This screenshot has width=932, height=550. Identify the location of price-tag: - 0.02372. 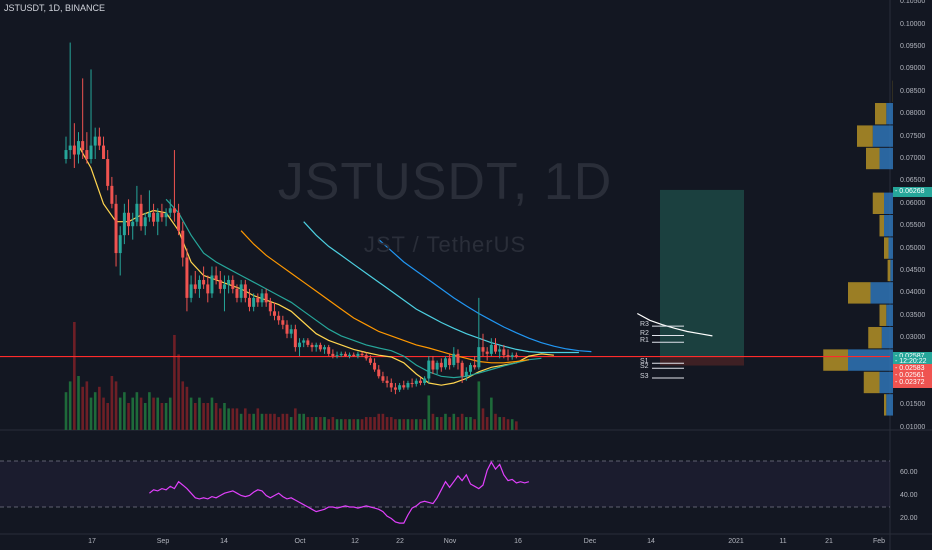
(912, 383).